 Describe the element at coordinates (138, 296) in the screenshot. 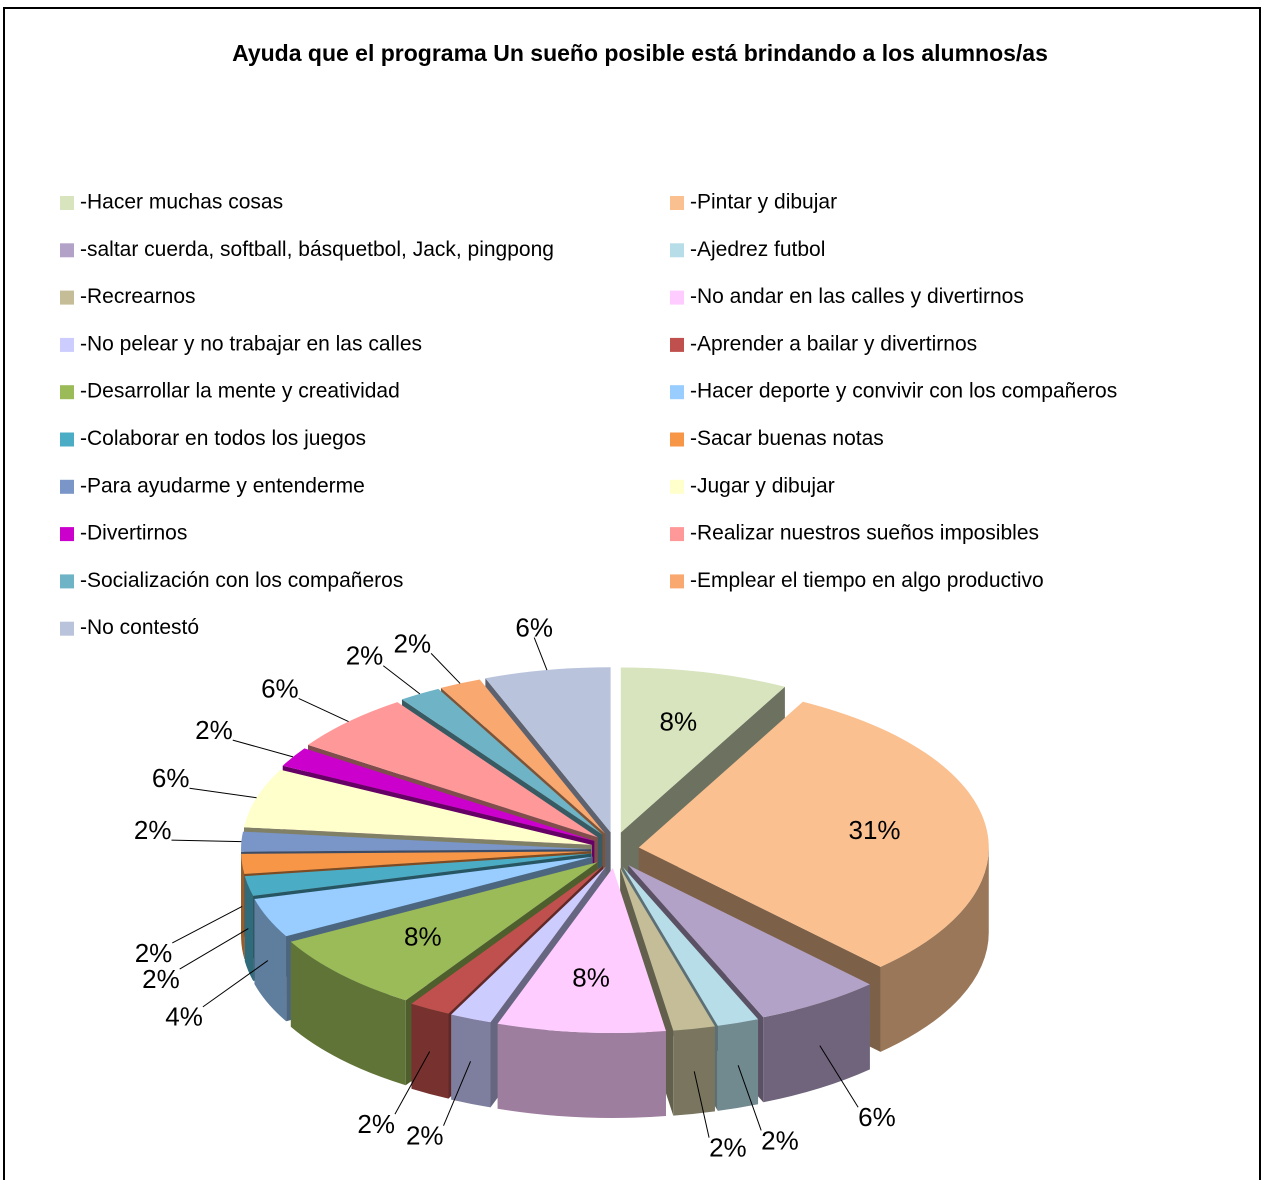

I see `legend-label: -Recrearnos` at that location.